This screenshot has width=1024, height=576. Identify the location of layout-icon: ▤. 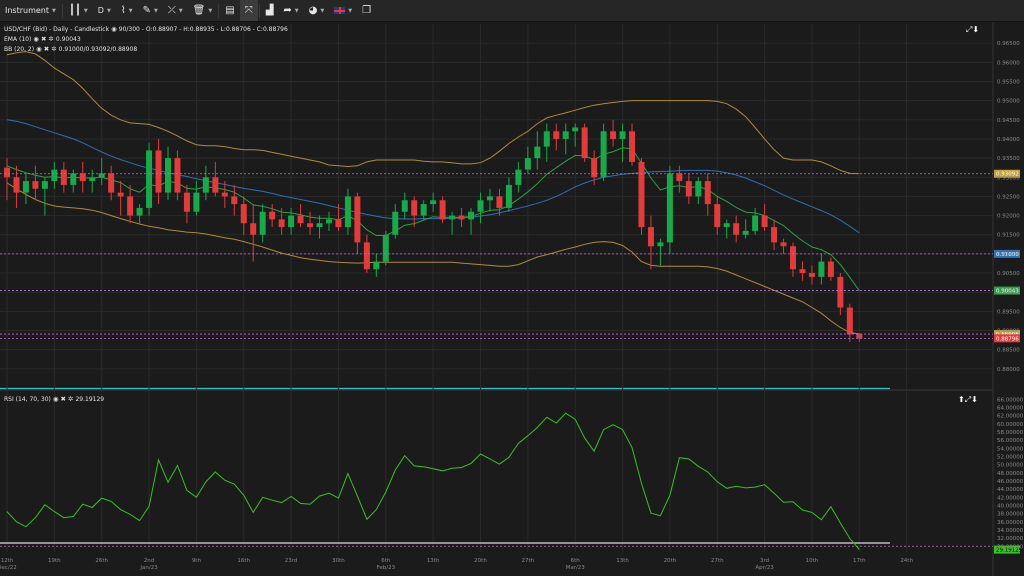
(230, 10).